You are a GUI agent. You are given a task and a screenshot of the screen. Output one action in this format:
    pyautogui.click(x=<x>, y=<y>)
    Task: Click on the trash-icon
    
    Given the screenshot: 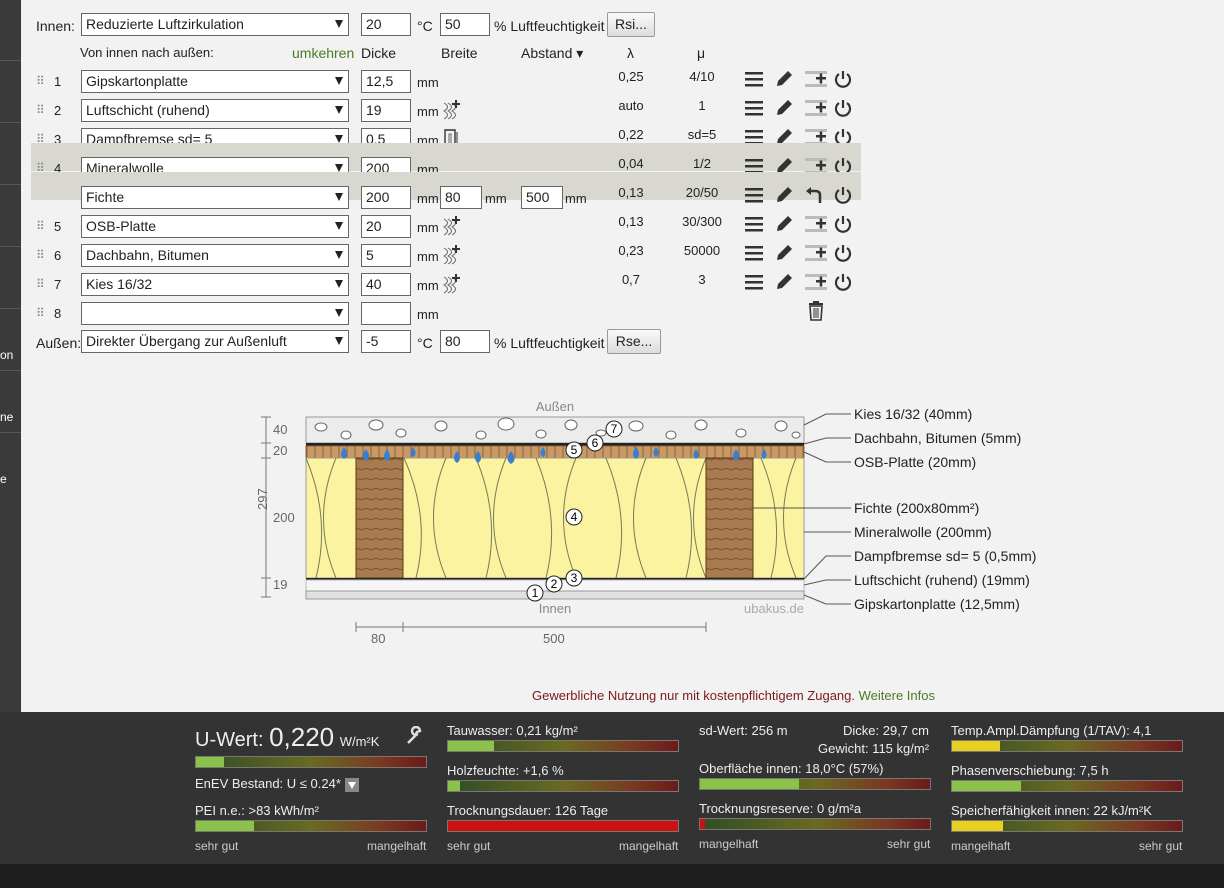 What is the action you would take?
    pyautogui.click(x=818, y=312)
    